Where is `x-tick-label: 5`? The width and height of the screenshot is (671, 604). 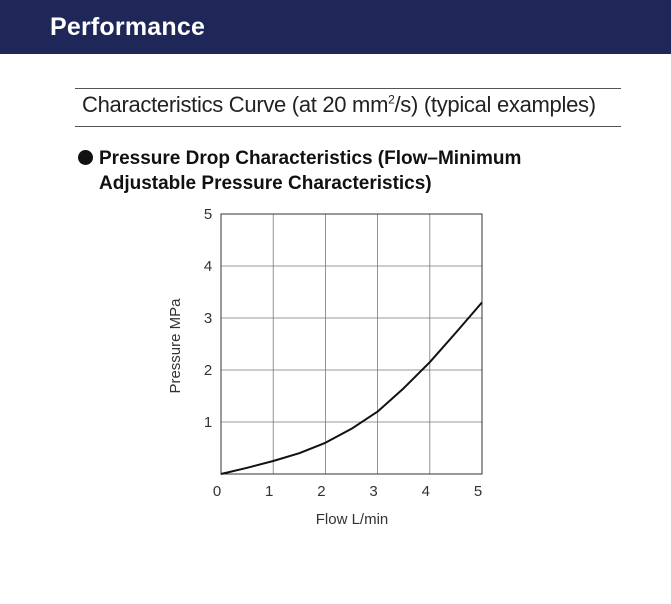
x-tick-label: 5 is located at coordinates (478, 491).